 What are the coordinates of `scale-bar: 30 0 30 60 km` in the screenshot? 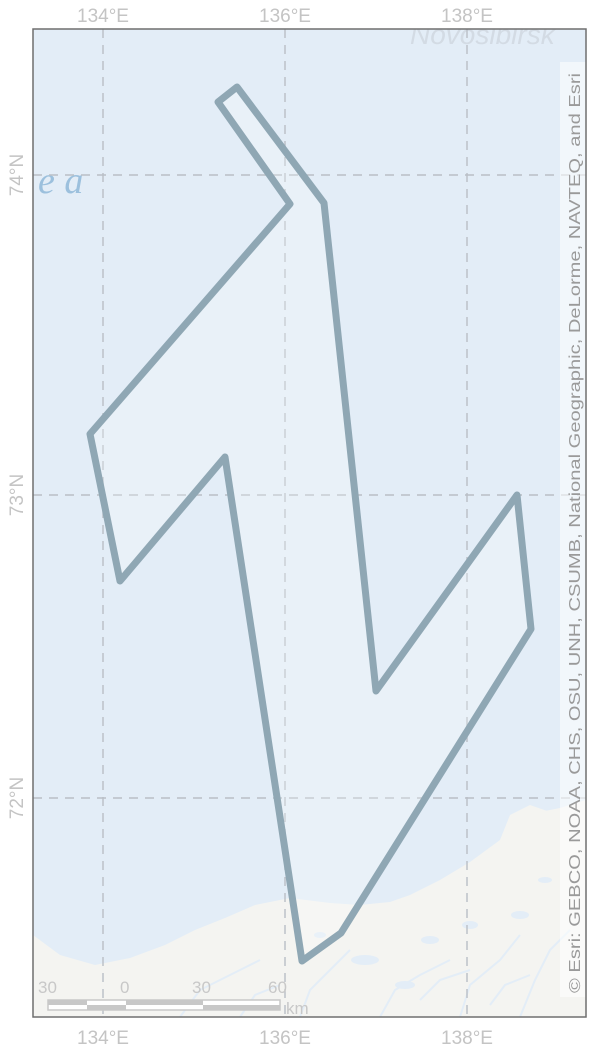 It's located at (173, 998).